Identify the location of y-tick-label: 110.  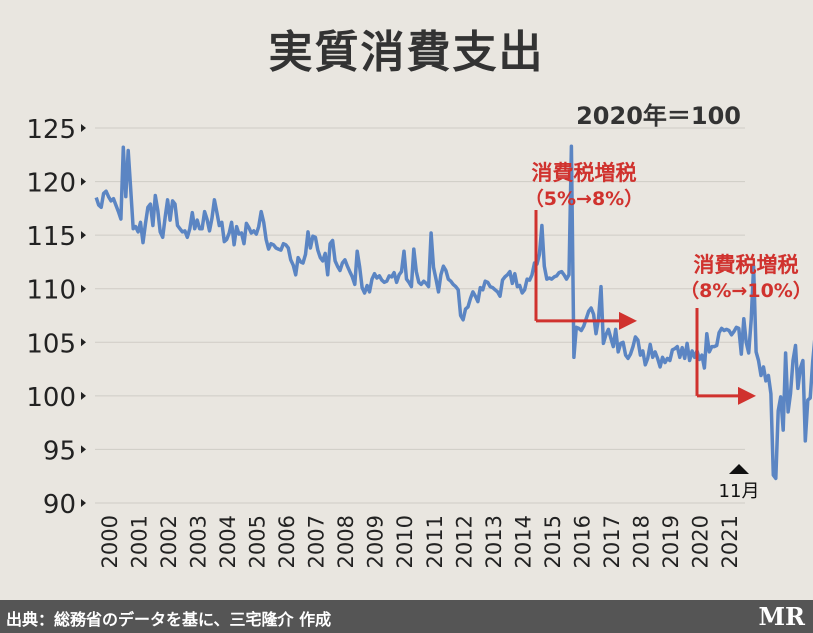
(51, 291).